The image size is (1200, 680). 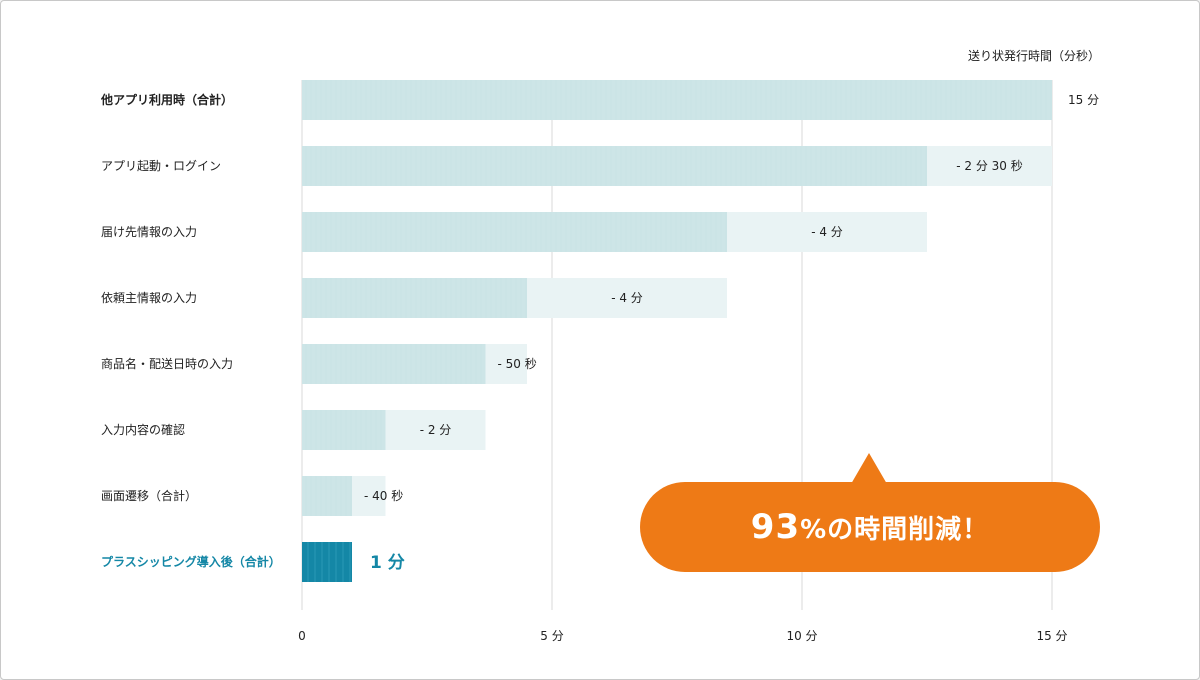 I want to click on result-value-label: 1 分, so click(x=387, y=563).